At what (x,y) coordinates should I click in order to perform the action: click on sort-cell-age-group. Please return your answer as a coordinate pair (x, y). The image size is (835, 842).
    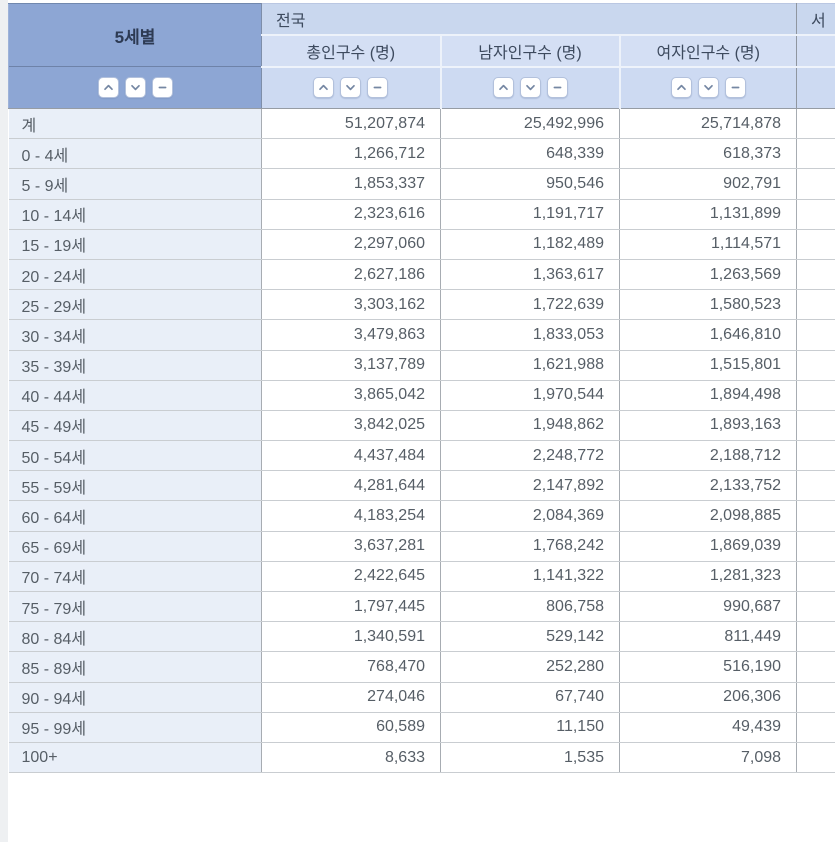
    Looking at the image, I should click on (135, 87).